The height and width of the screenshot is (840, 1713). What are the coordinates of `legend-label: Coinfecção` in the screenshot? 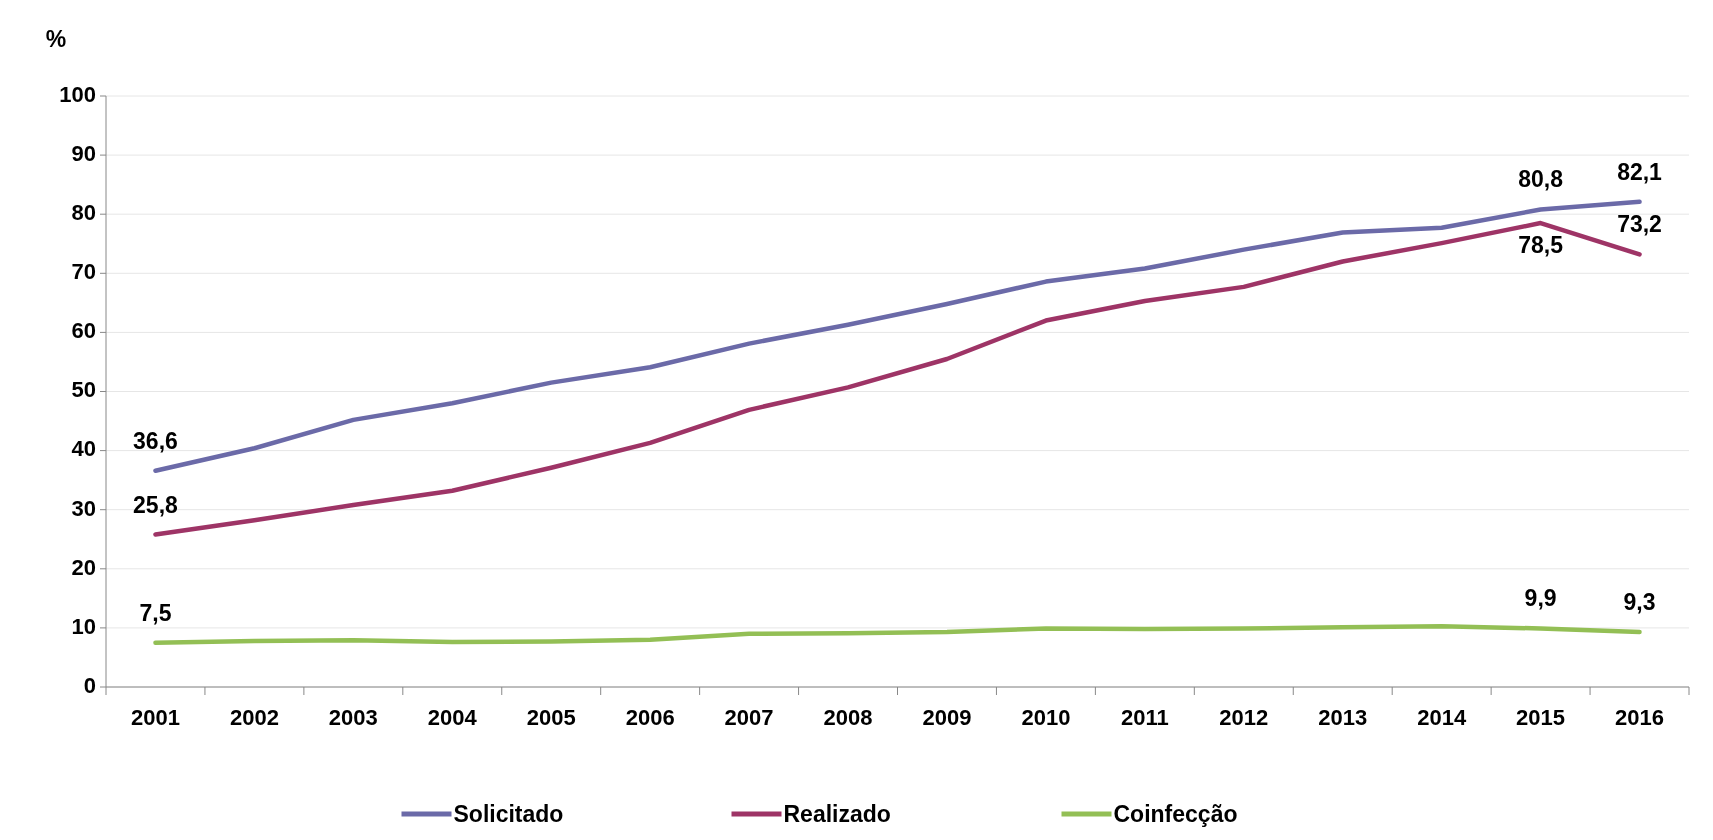 It's located at (1175, 814).